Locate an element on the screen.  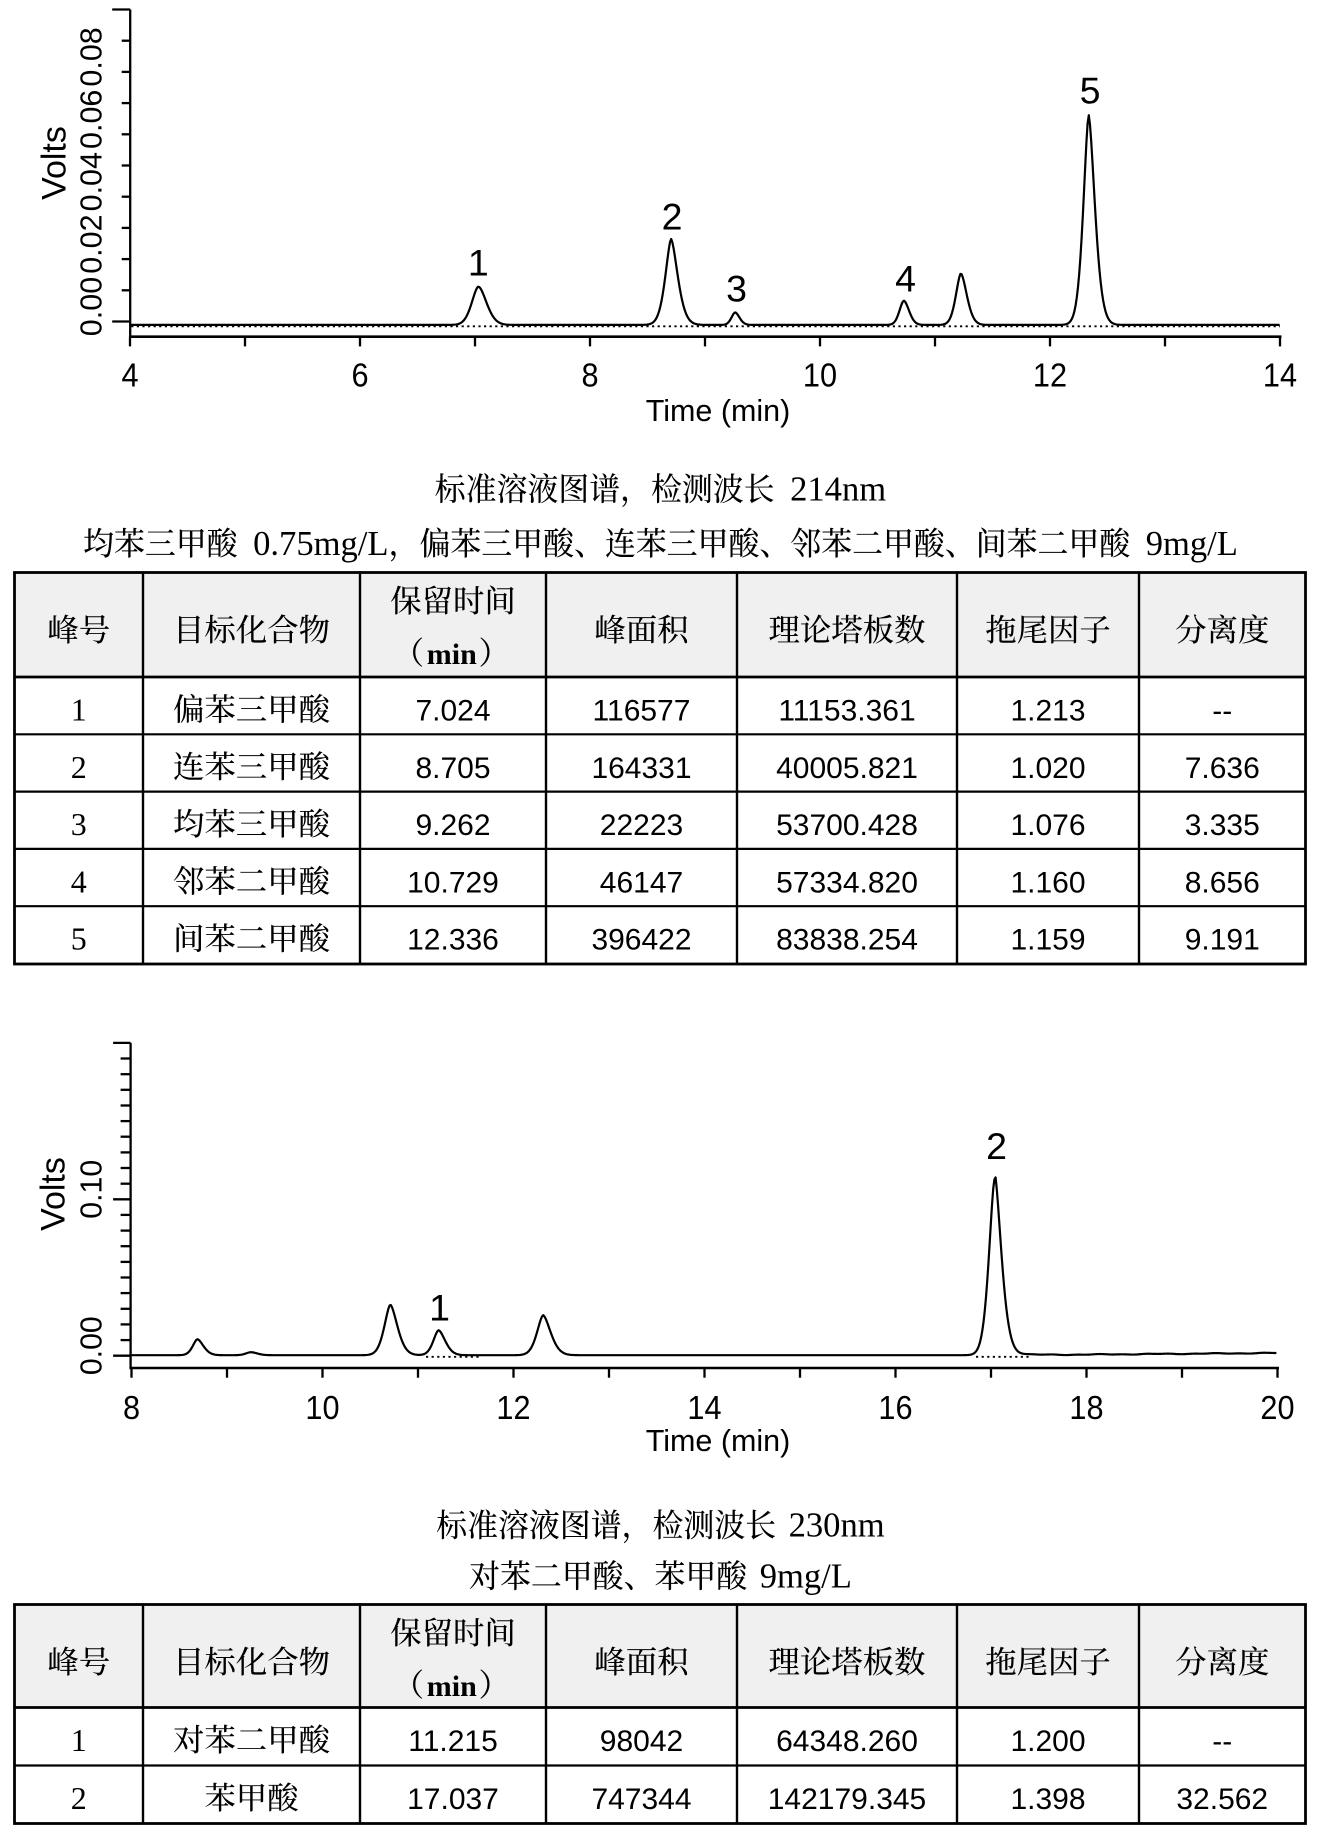
svg-text: 40005.821 is located at coordinates (847, 768).